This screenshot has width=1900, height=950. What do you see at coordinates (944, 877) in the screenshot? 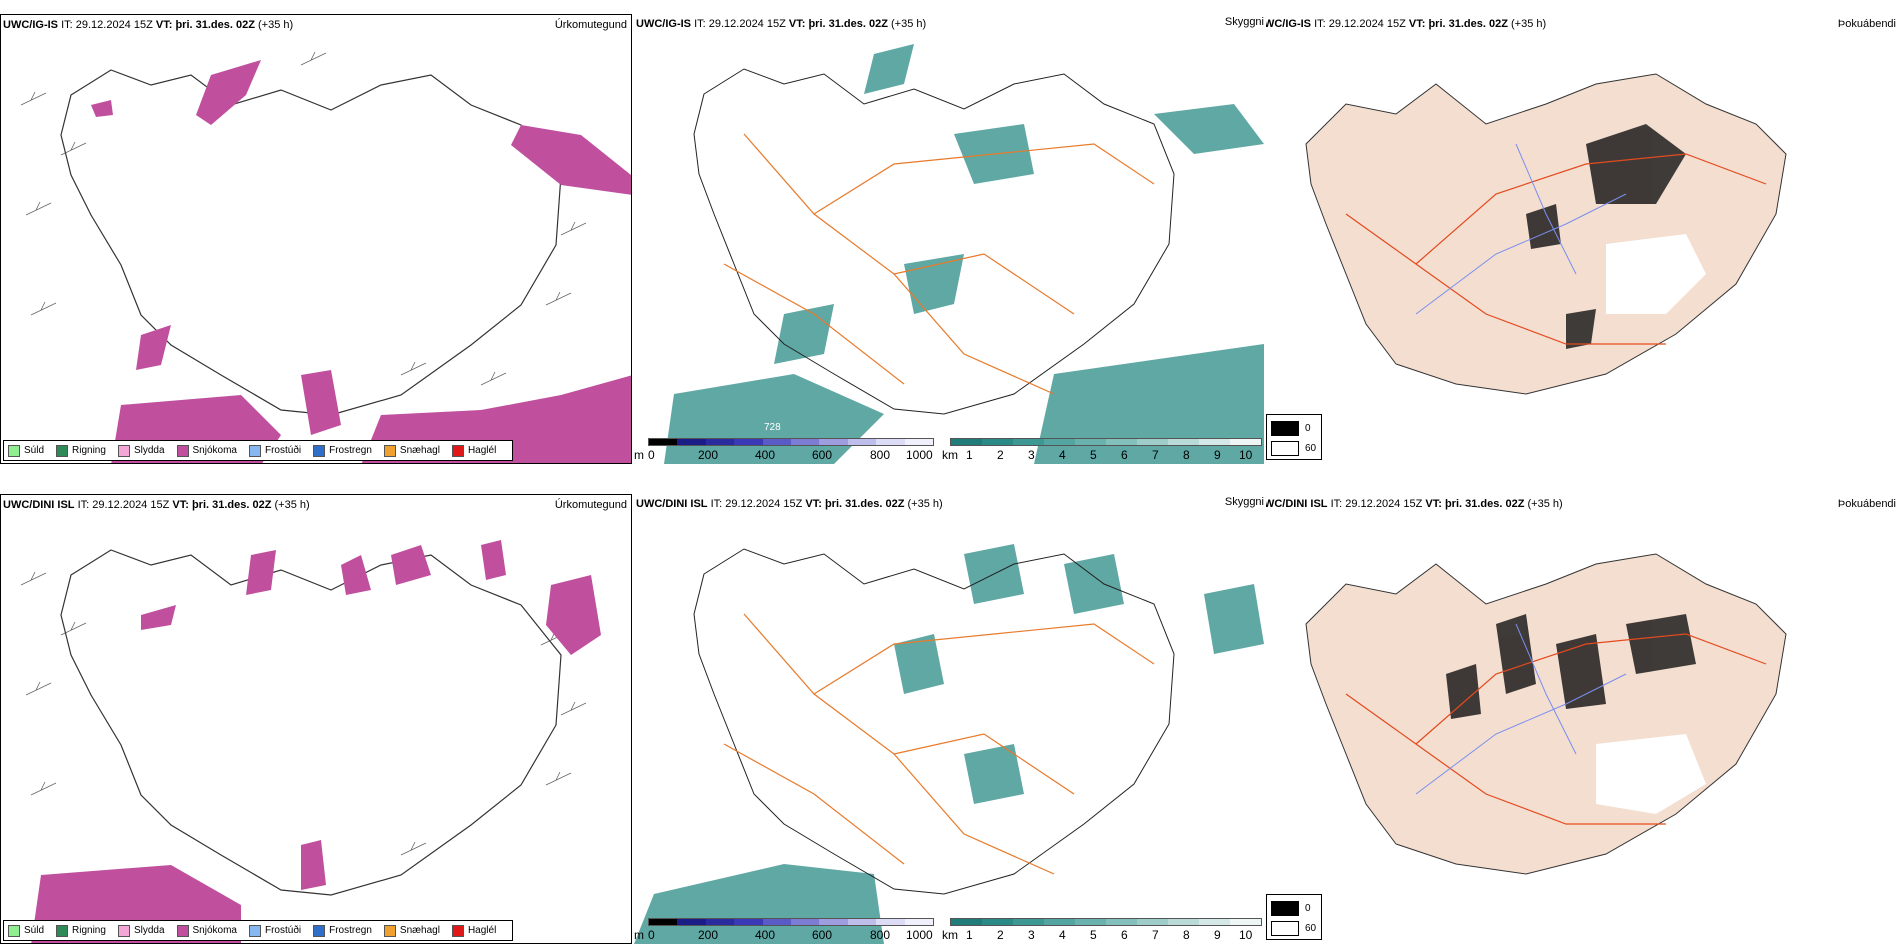
I see `visibility-label-a-bottom: 333` at bounding box center [944, 877].